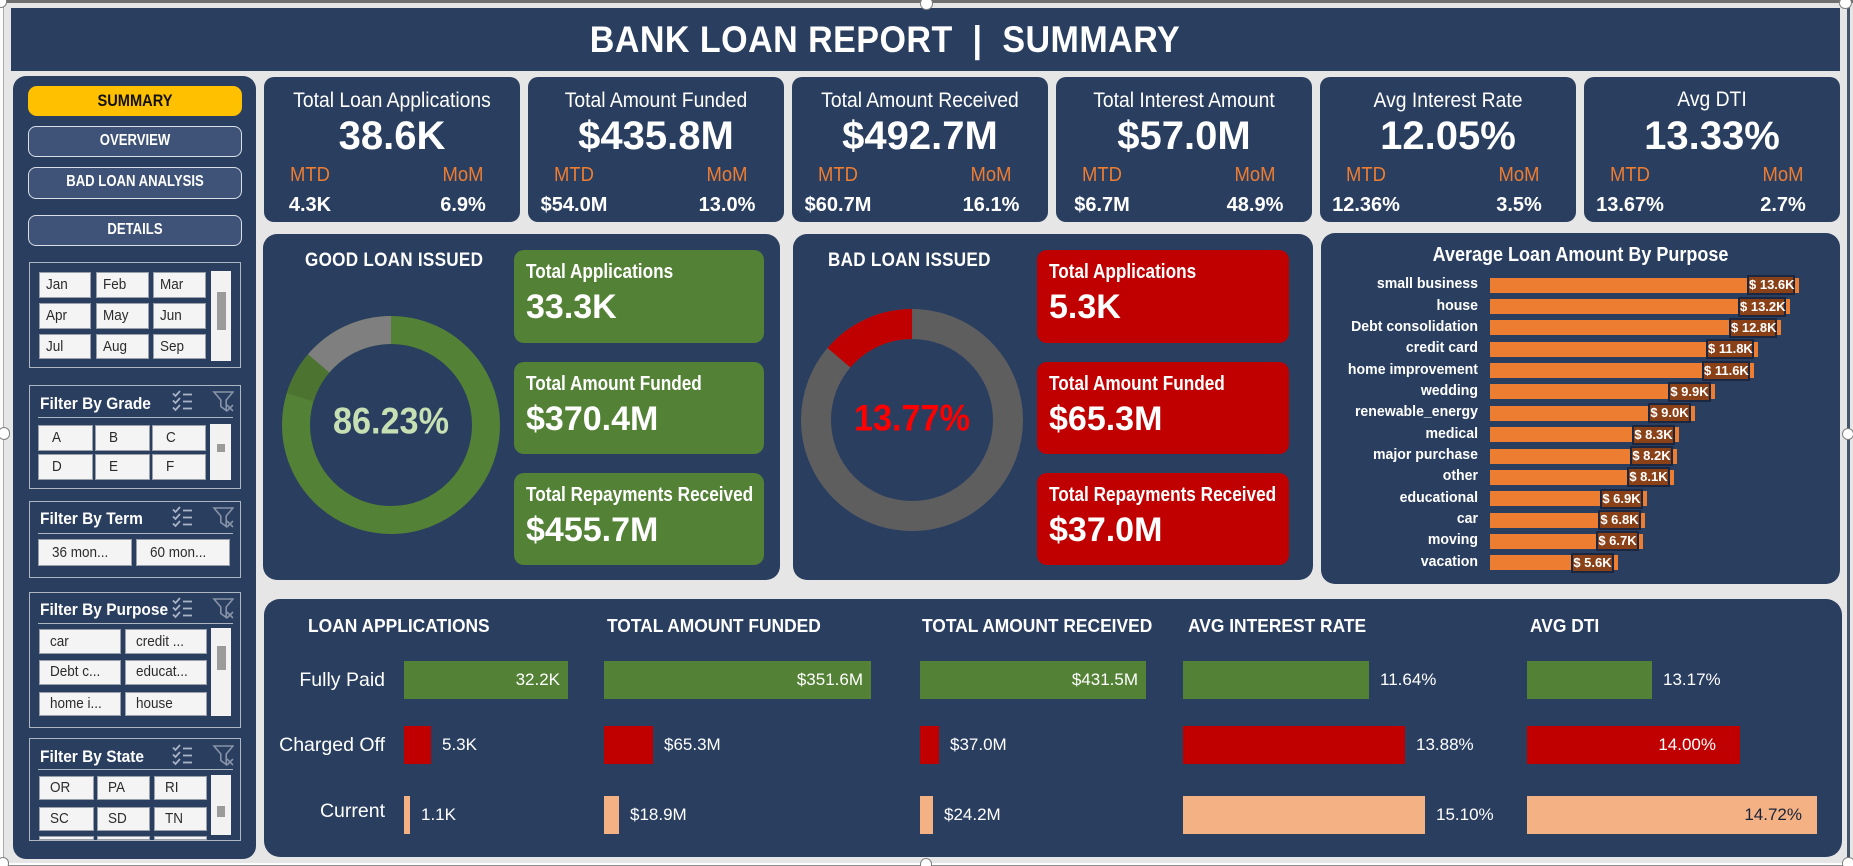 This screenshot has height=866, width=1853. What do you see at coordinates (391, 421) in the screenshot?
I see `svg-text: 86.23%` at bounding box center [391, 421].